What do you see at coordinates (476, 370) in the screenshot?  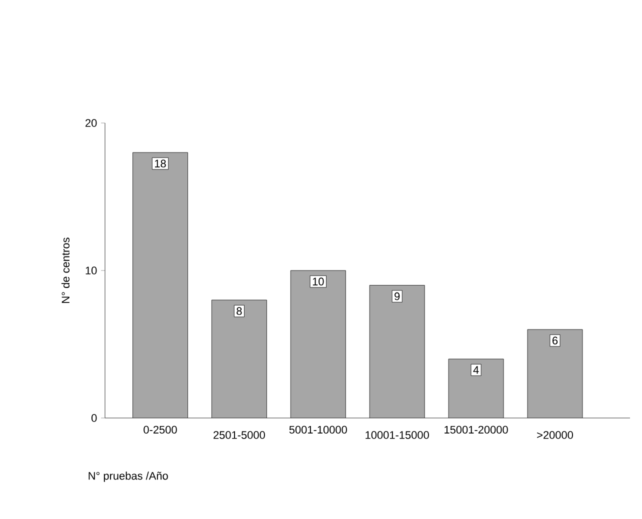 I see `data-label: 4` at bounding box center [476, 370].